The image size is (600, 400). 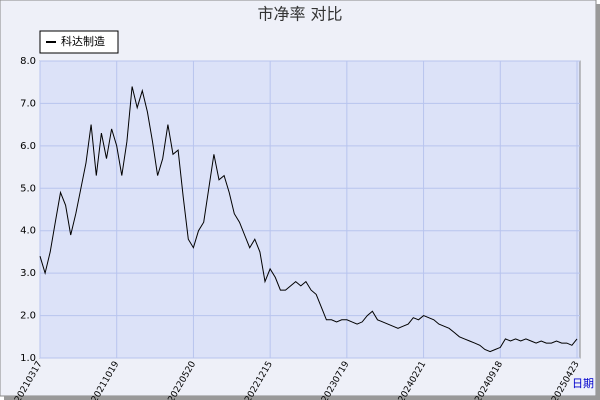 What do you see at coordinates (299, 14) in the screenshot?
I see `chart-title: 市净率 对比` at bounding box center [299, 14].